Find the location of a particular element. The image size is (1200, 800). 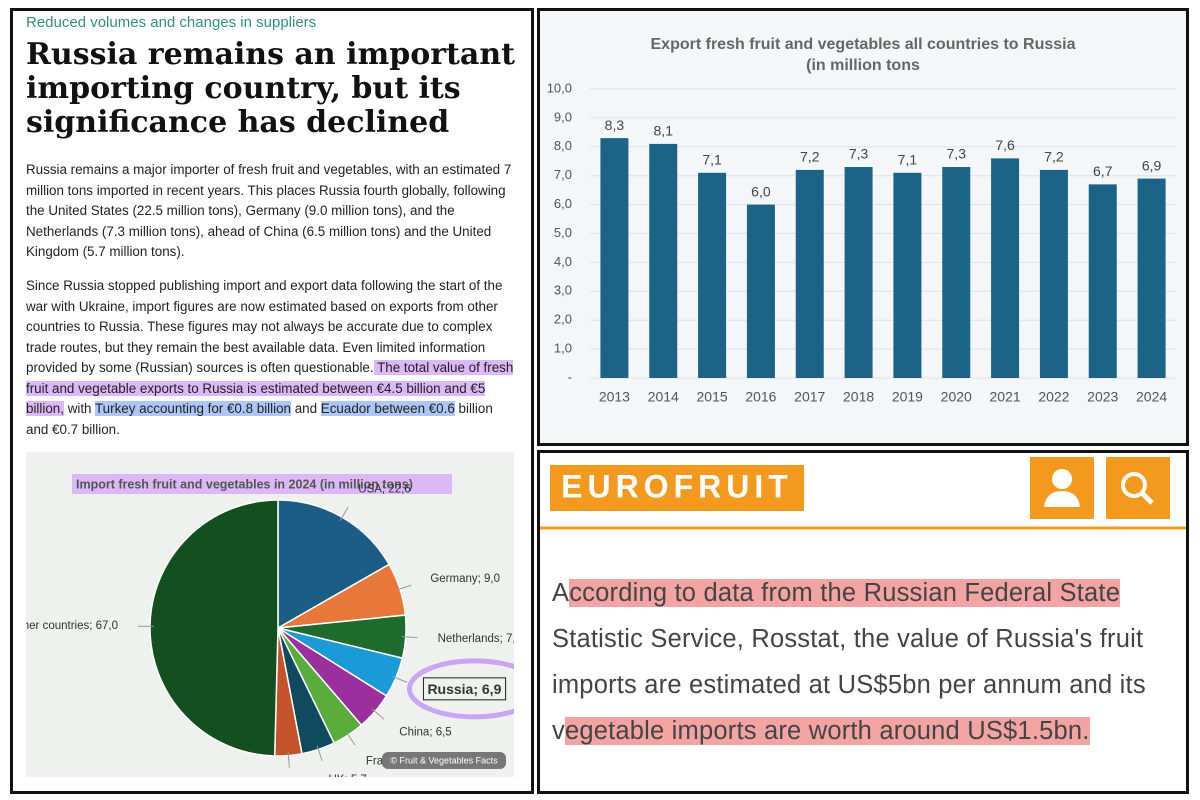

x-tick-label: 2023 is located at coordinates (1102, 397).